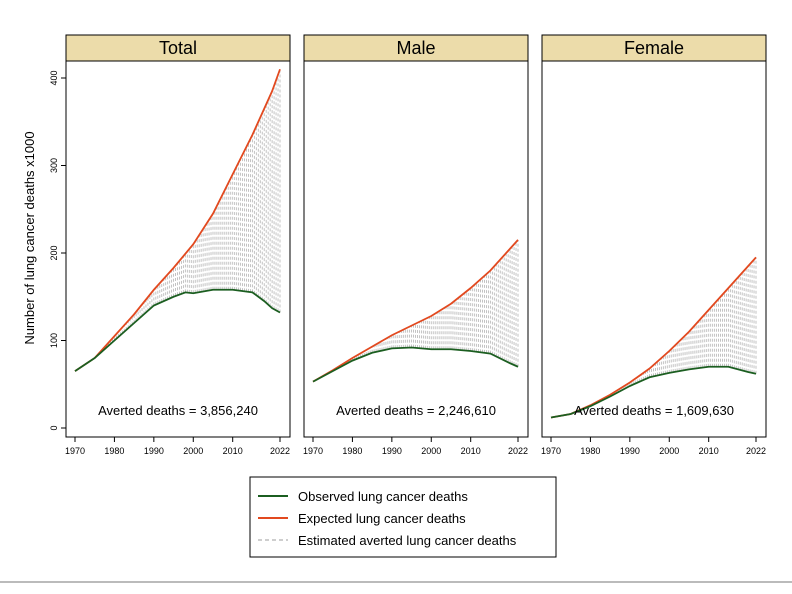 This screenshot has width=792, height=594. I want to click on panel-title: Total, so click(178, 48).